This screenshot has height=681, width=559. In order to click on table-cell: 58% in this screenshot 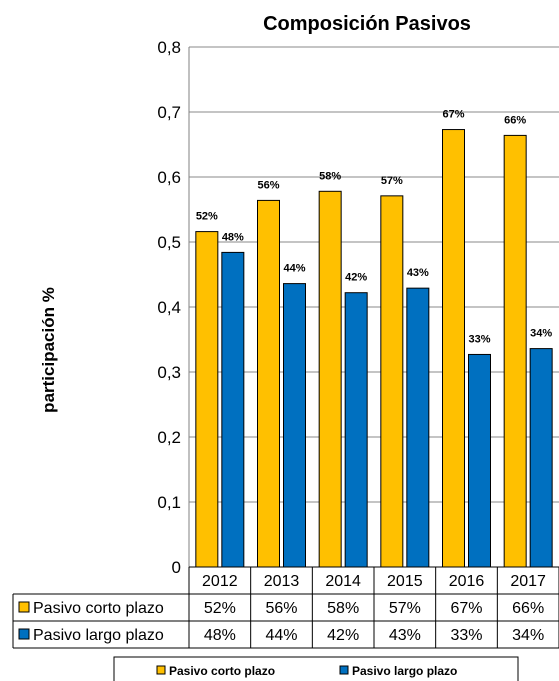, I will do `click(343, 608)`.